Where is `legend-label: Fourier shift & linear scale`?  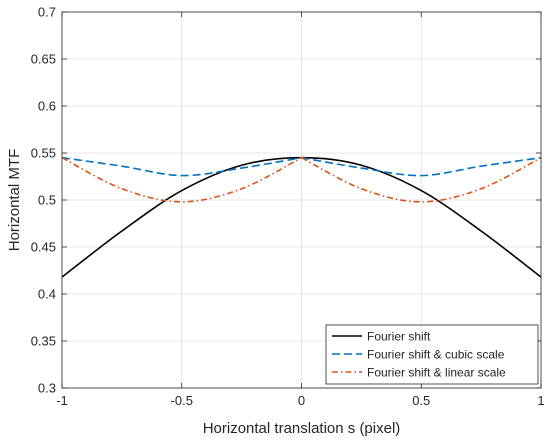
legend-label: Fourier shift & linear scale is located at coordinates (436, 373).